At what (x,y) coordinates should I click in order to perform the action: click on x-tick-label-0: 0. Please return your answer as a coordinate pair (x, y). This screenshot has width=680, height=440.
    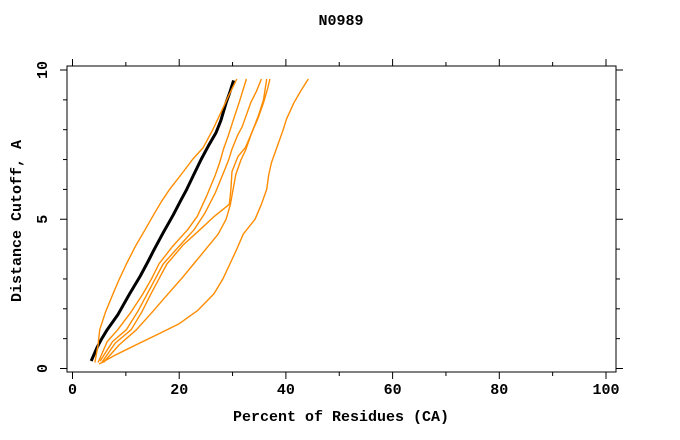
    Looking at the image, I should click on (72, 390).